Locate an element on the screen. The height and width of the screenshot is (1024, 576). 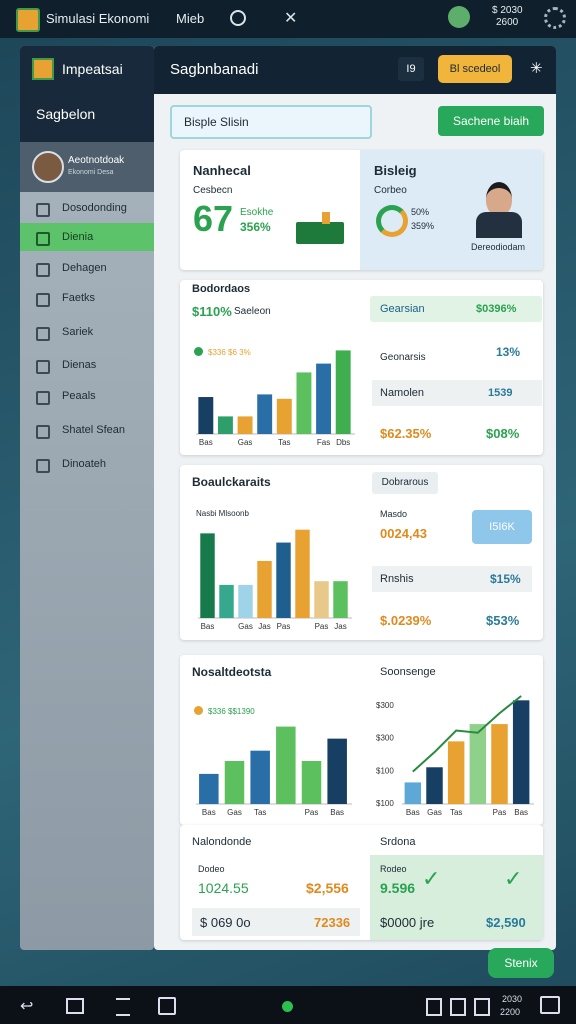
section1-subtitle2: Saeleon is located at coordinates (252, 311).